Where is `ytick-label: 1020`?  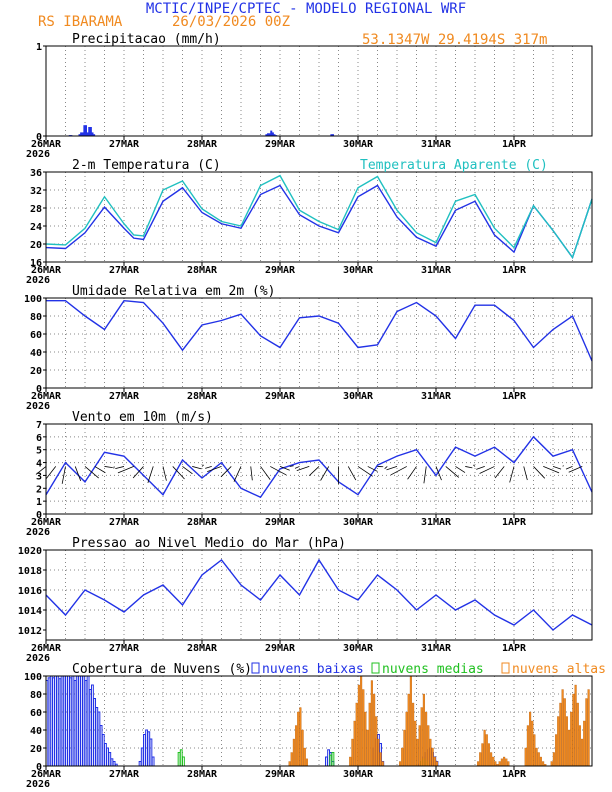 ytick-label: 1020 is located at coordinates (30, 551).